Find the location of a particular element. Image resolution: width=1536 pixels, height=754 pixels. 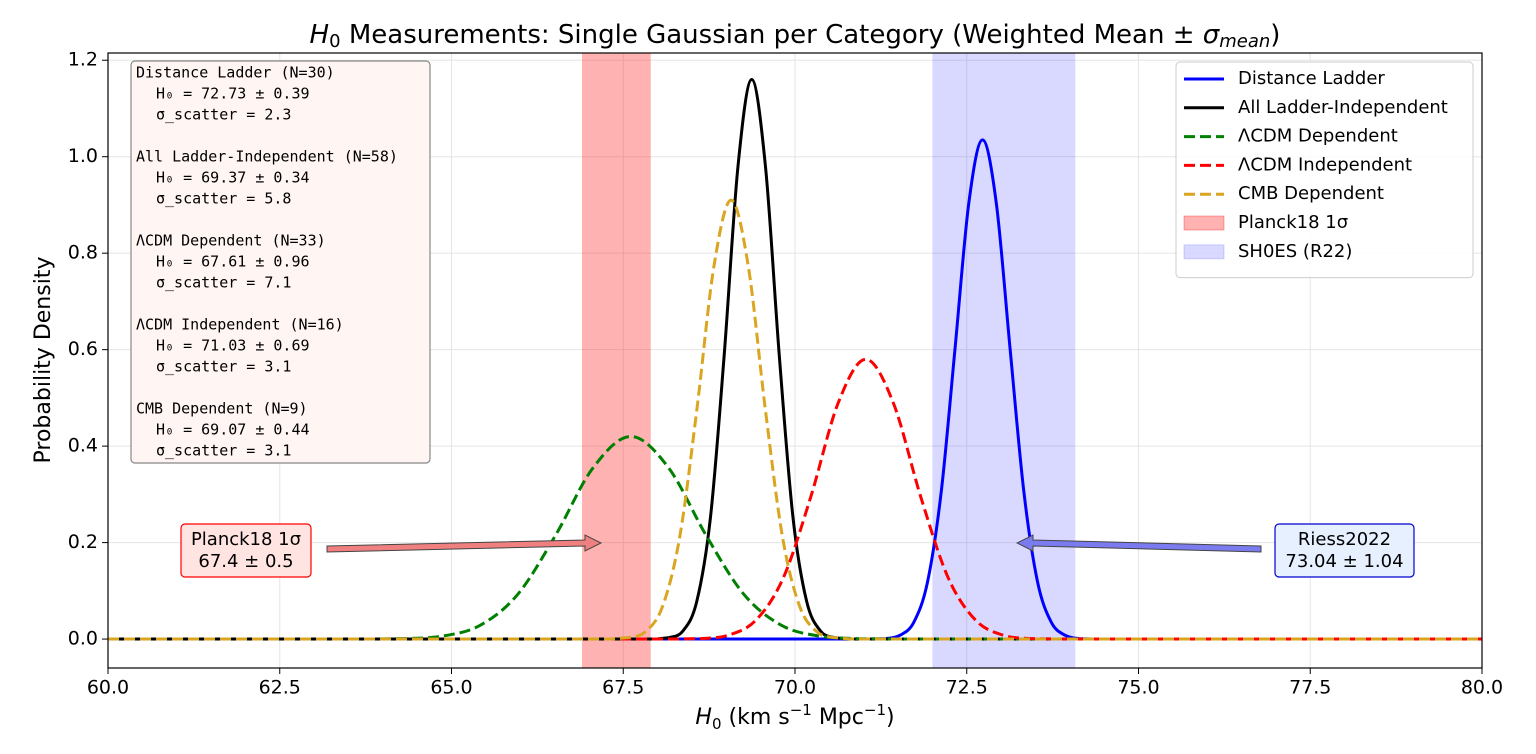

stats-box is located at coordinates (280, 262).